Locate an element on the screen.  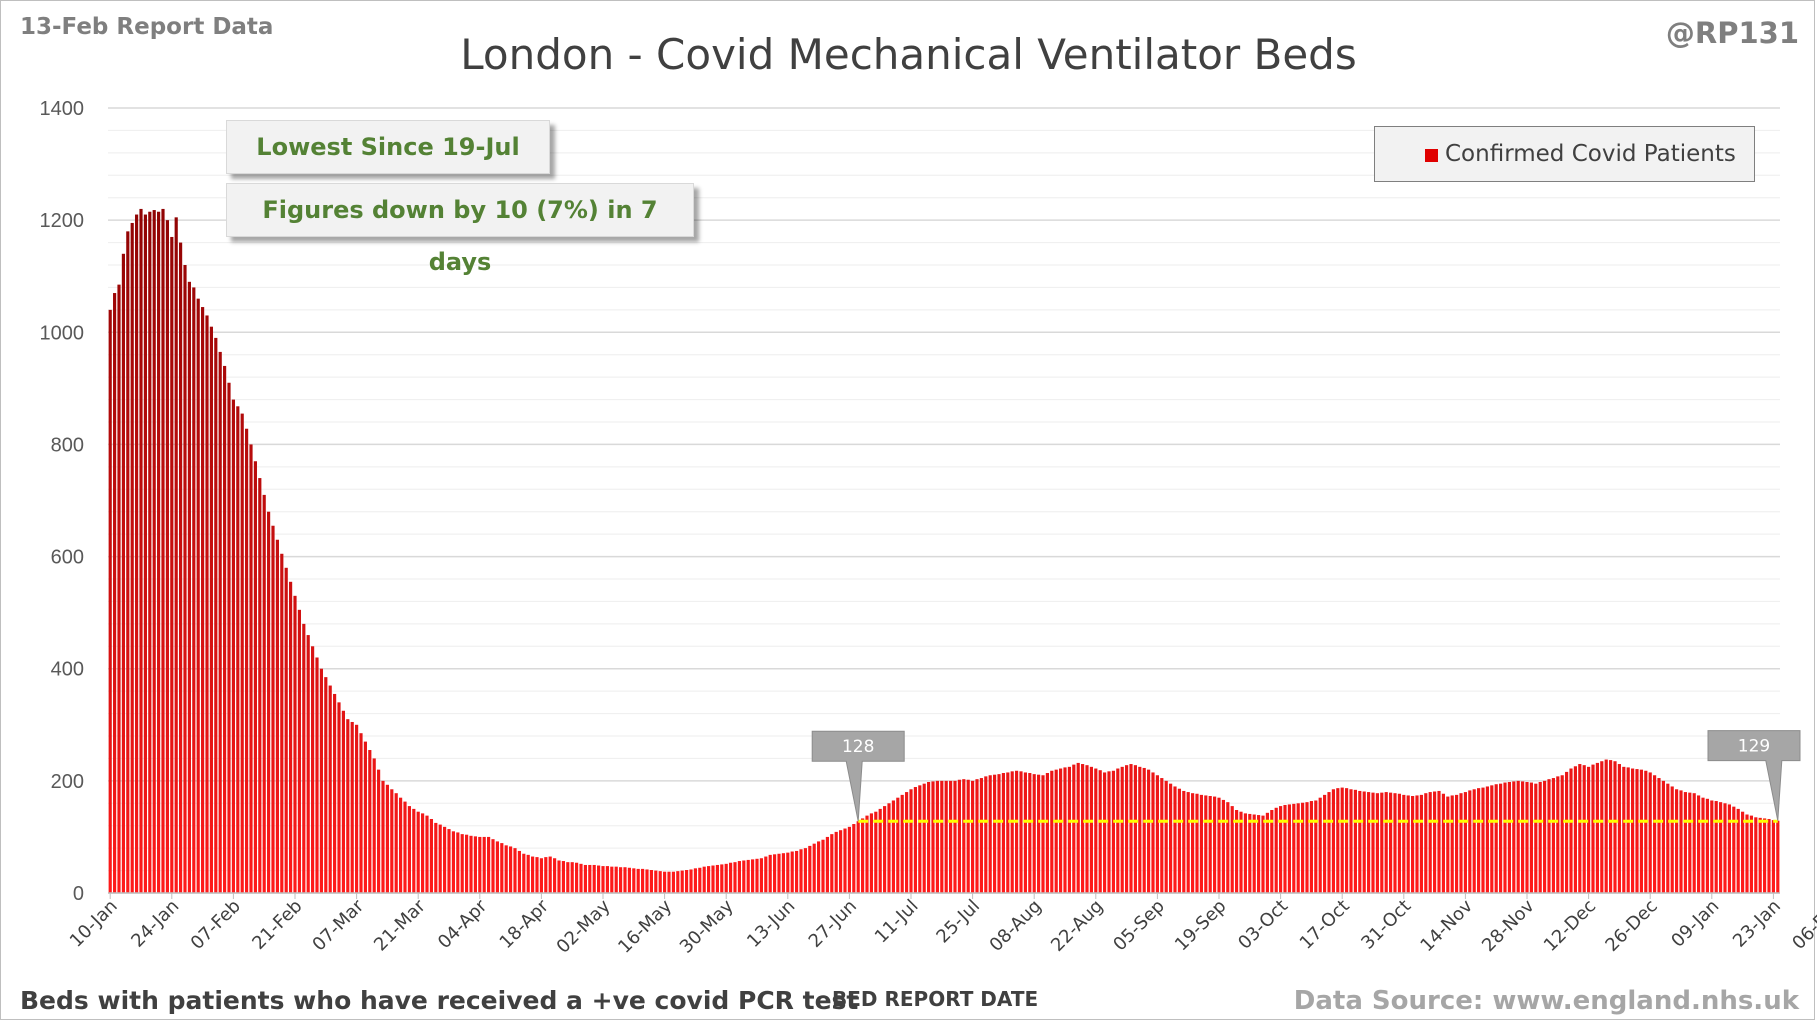
y-tick-label: 800 is located at coordinates (67, 445).